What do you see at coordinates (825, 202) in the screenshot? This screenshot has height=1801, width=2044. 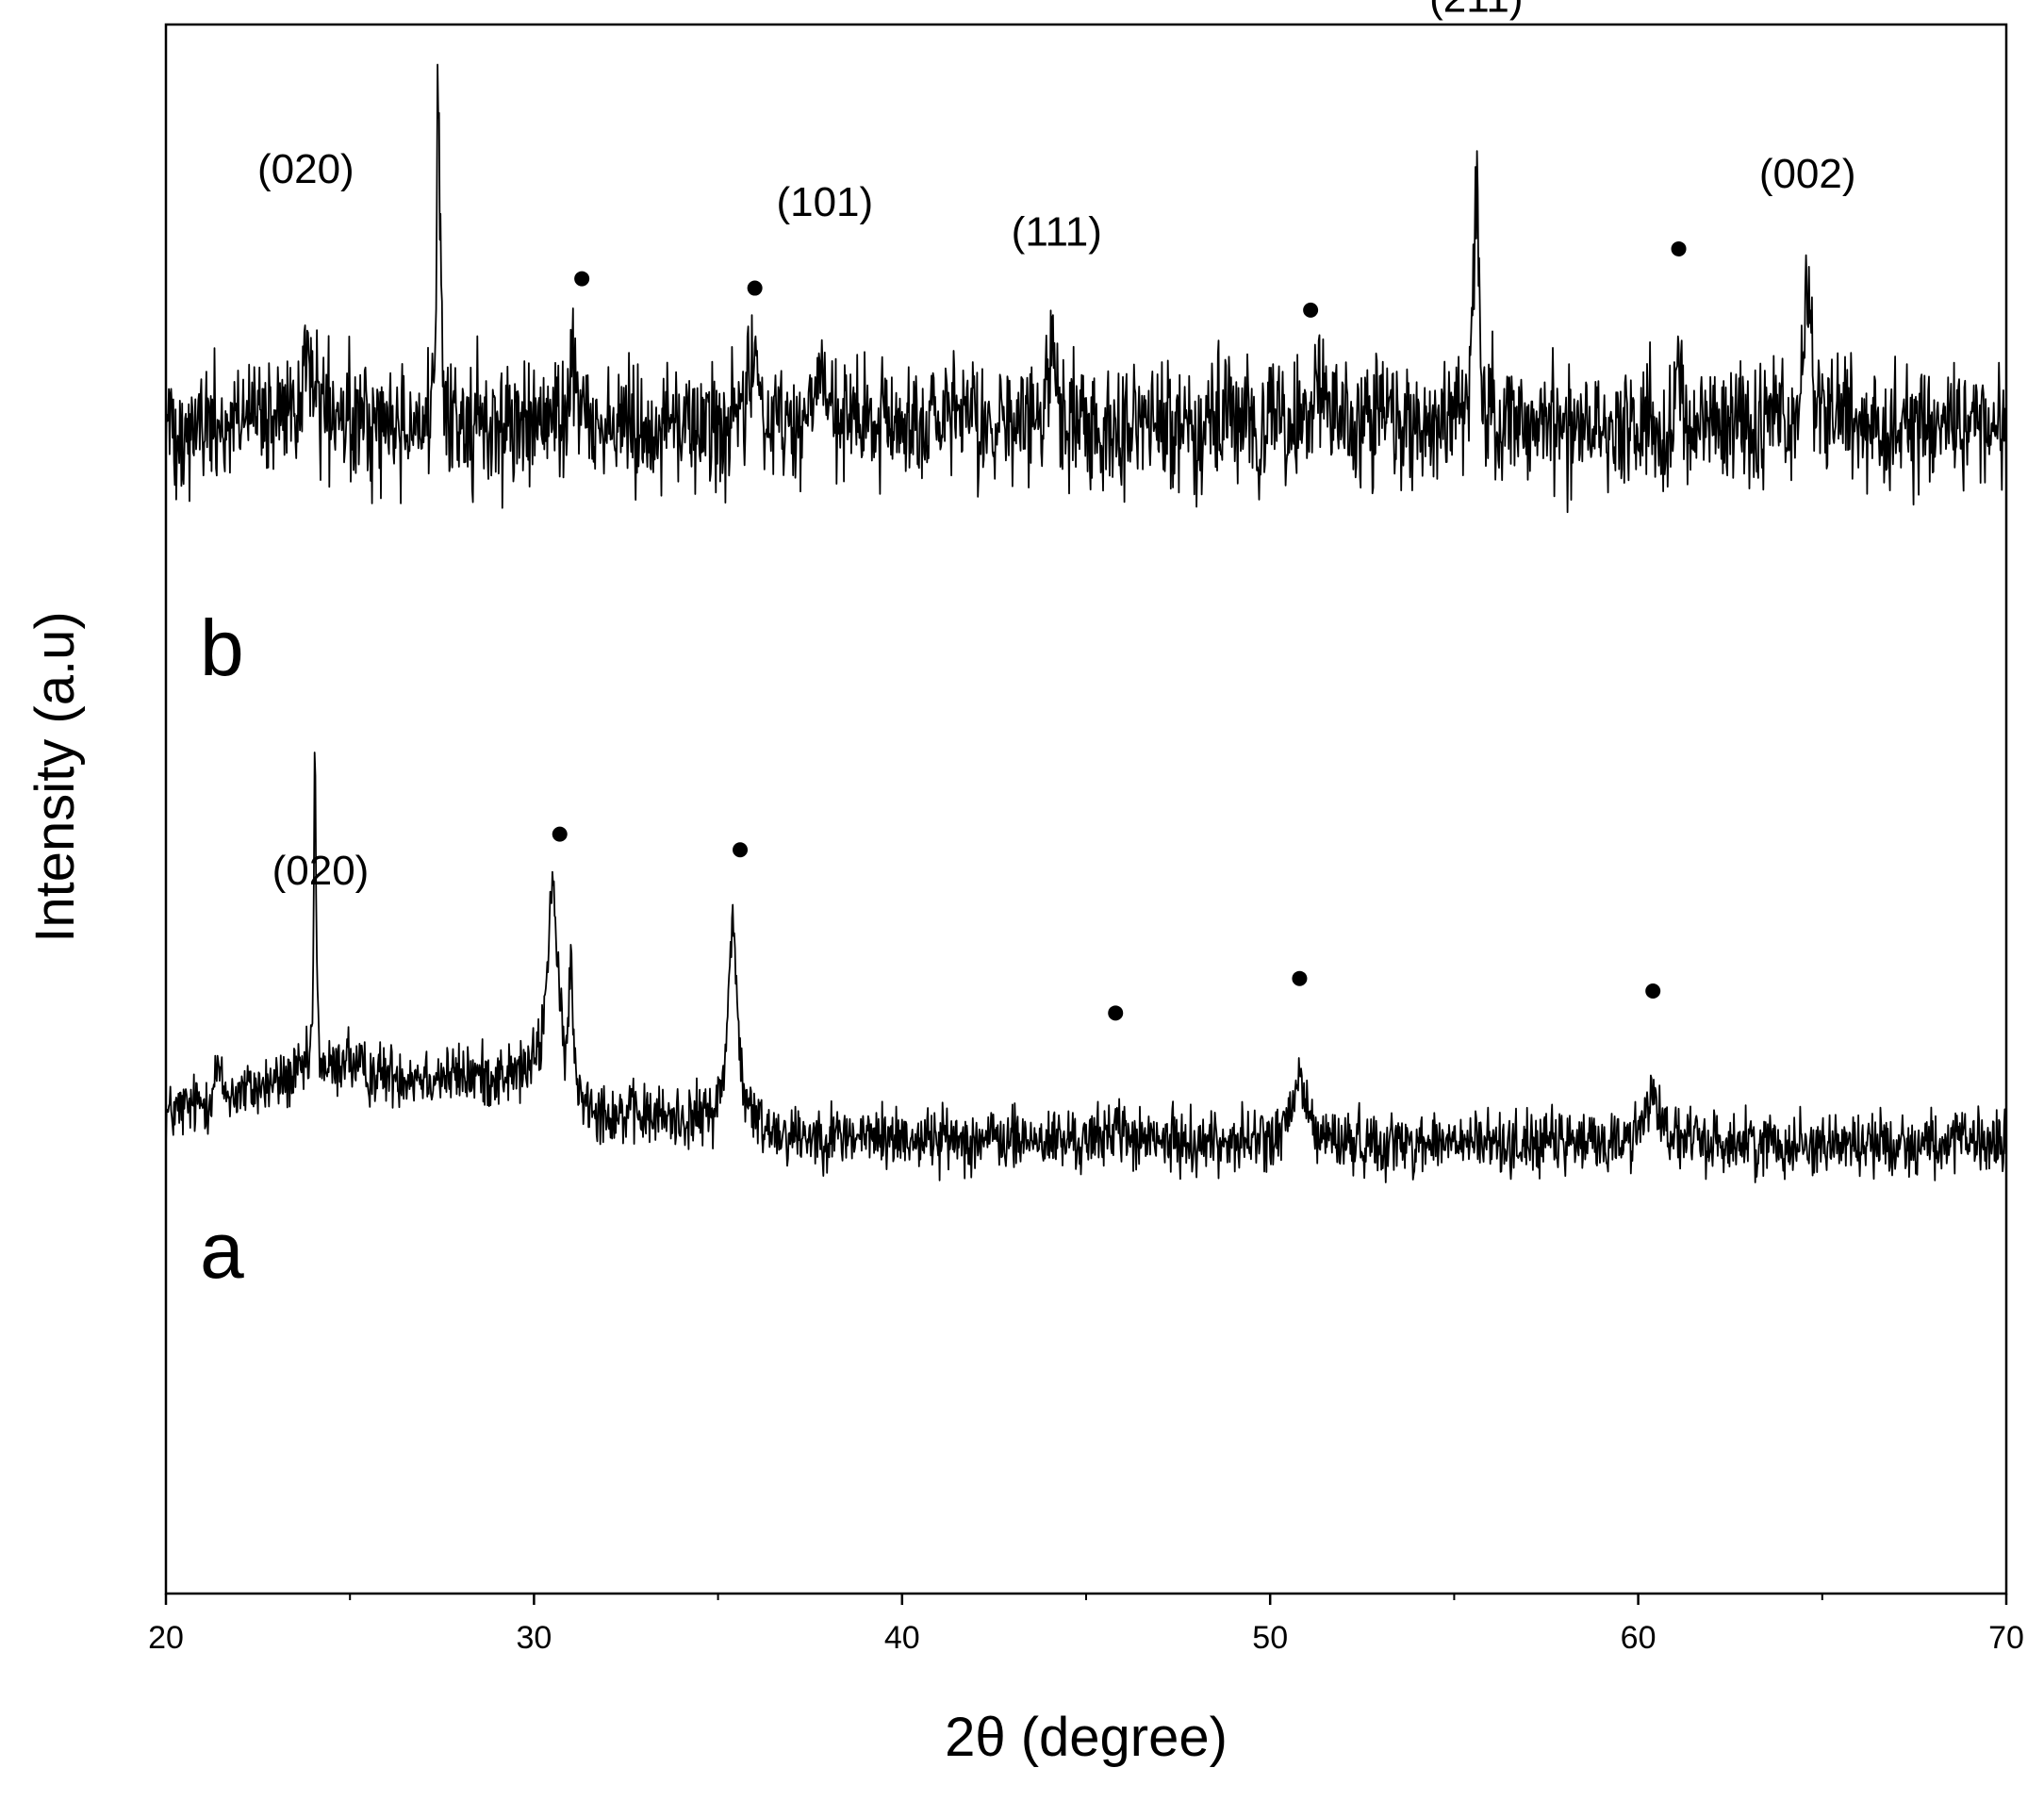 I see `peak-label: (101)` at bounding box center [825, 202].